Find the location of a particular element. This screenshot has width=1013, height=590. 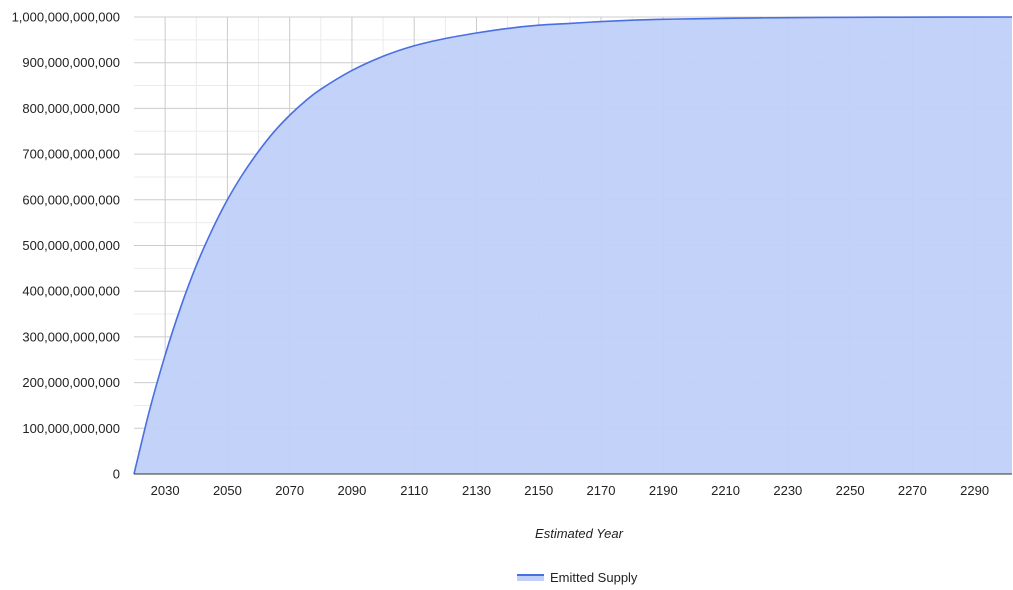

legend-swatch is located at coordinates (530, 577).